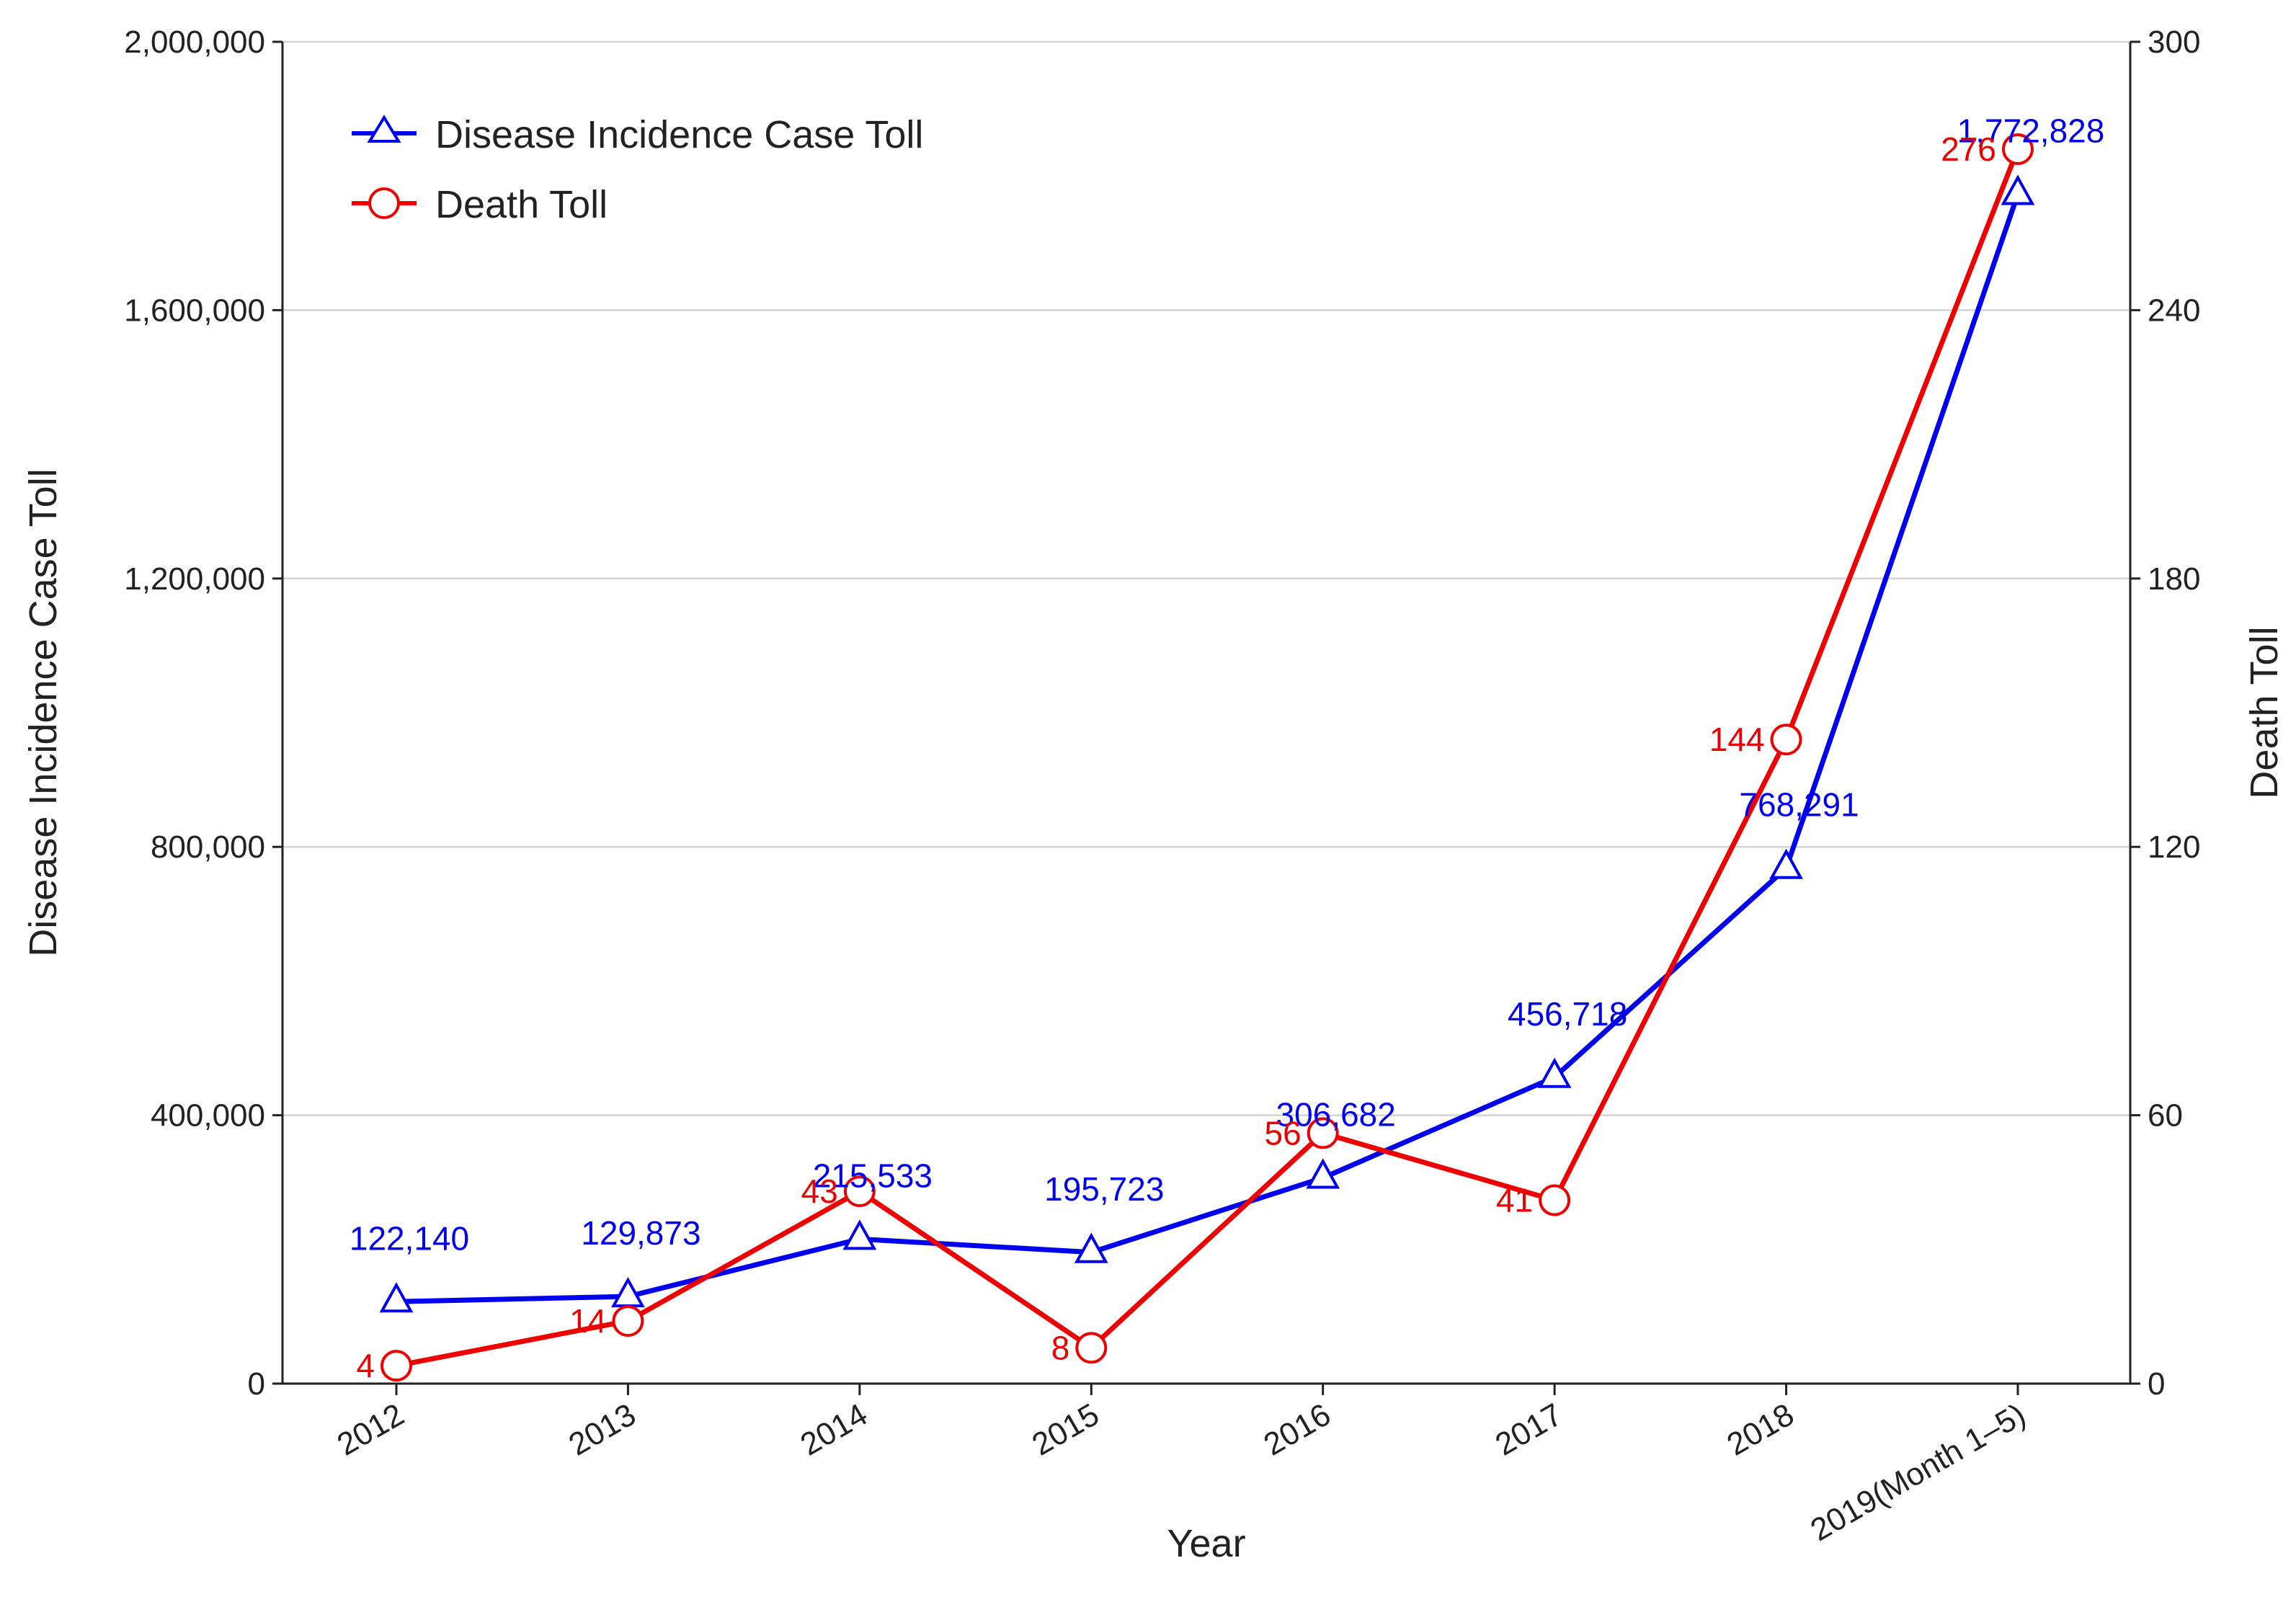 This screenshot has height=1607, width=2296. I want to click on left-tick-label-4: 1,600,000, so click(194, 310).